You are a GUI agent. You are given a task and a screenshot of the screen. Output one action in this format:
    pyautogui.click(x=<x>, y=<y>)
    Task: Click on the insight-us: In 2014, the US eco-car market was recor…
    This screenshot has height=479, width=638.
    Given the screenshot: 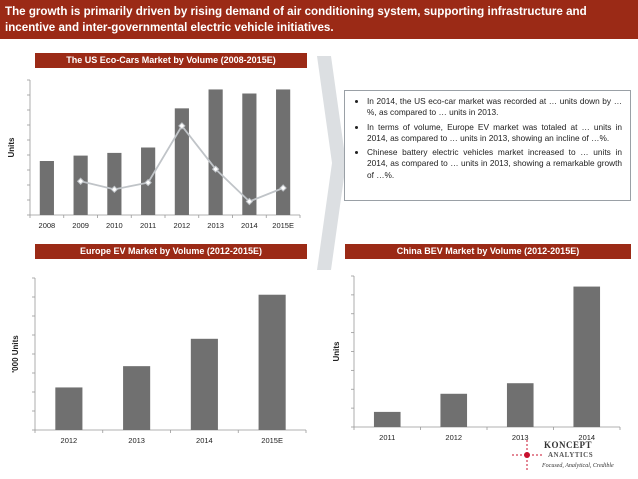 What is the action you would take?
    pyautogui.click(x=494, y=107)
    